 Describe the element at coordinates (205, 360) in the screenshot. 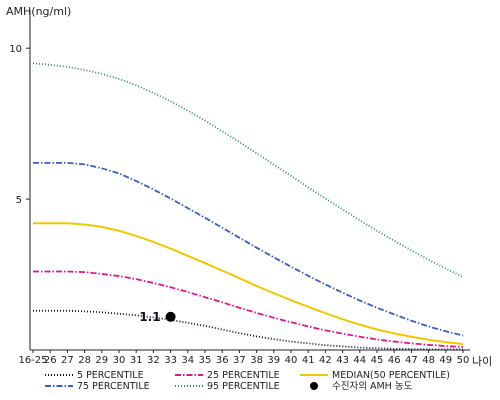

I see `x-tick-label: 35` at that location.